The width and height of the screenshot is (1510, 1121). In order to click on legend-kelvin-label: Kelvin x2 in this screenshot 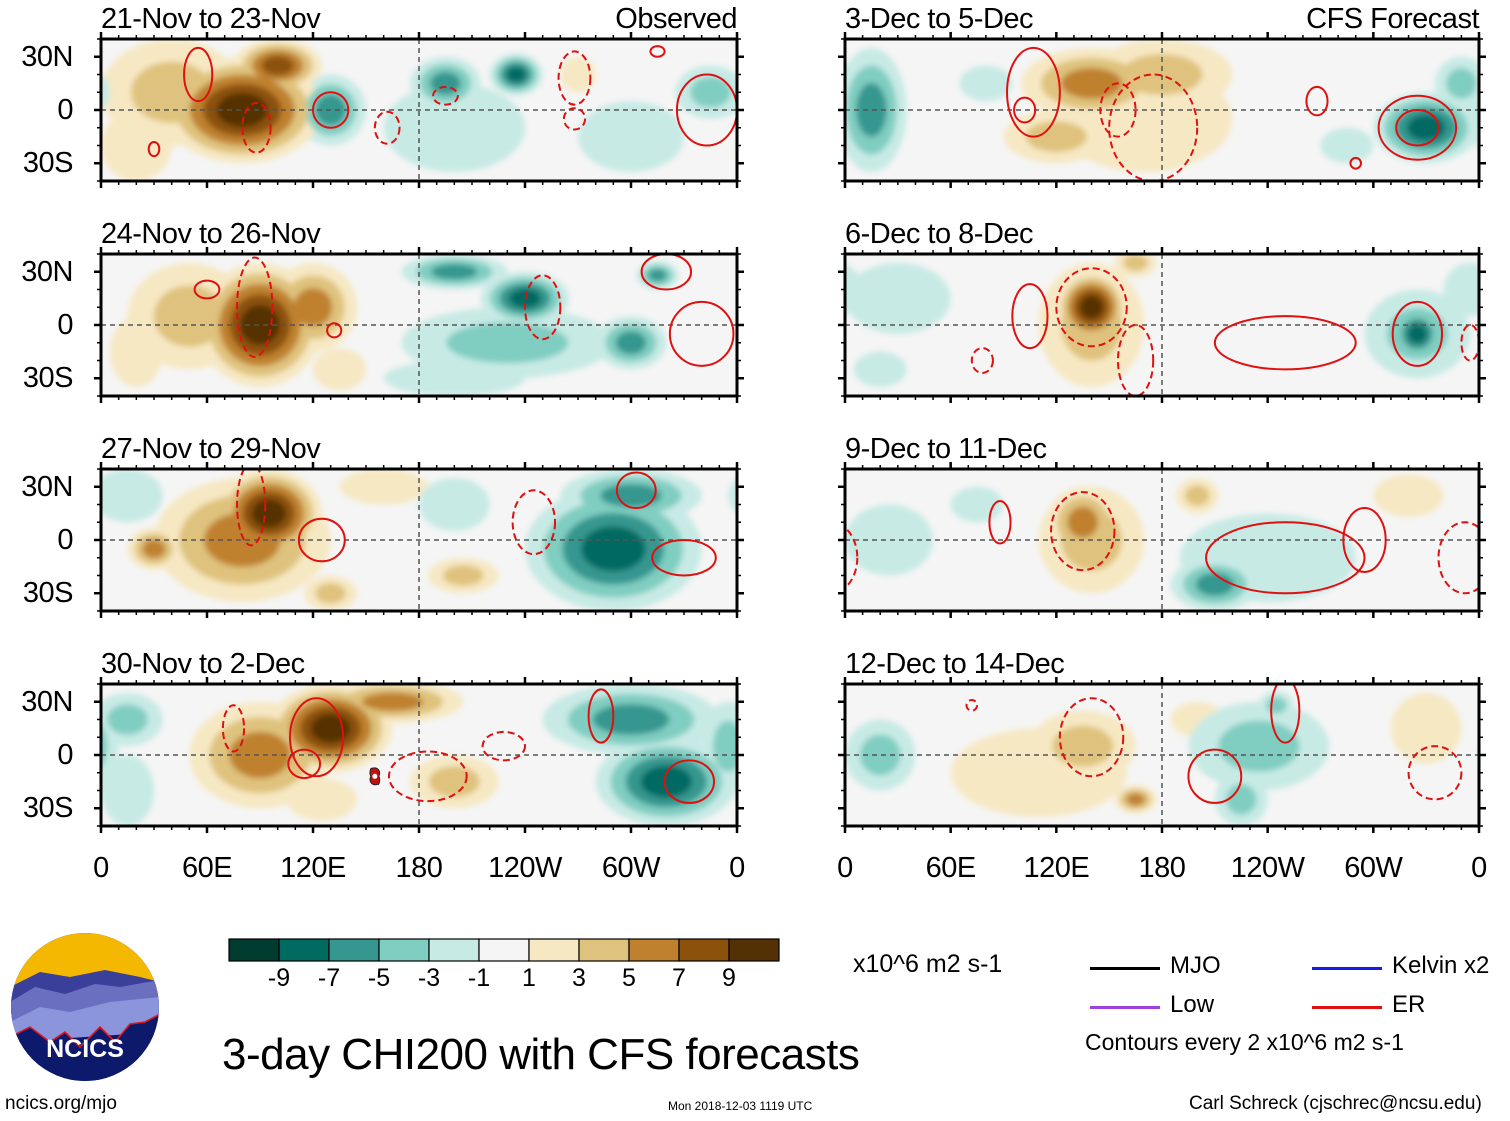, I will do `click(1441, 965)`.